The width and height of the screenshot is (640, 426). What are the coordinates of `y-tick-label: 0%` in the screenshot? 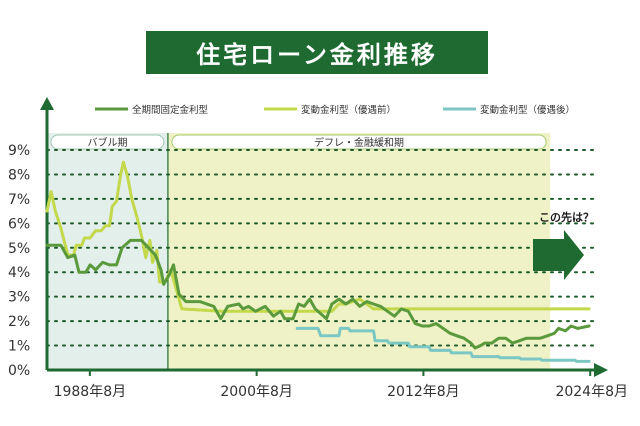 It's located at (19, 371).